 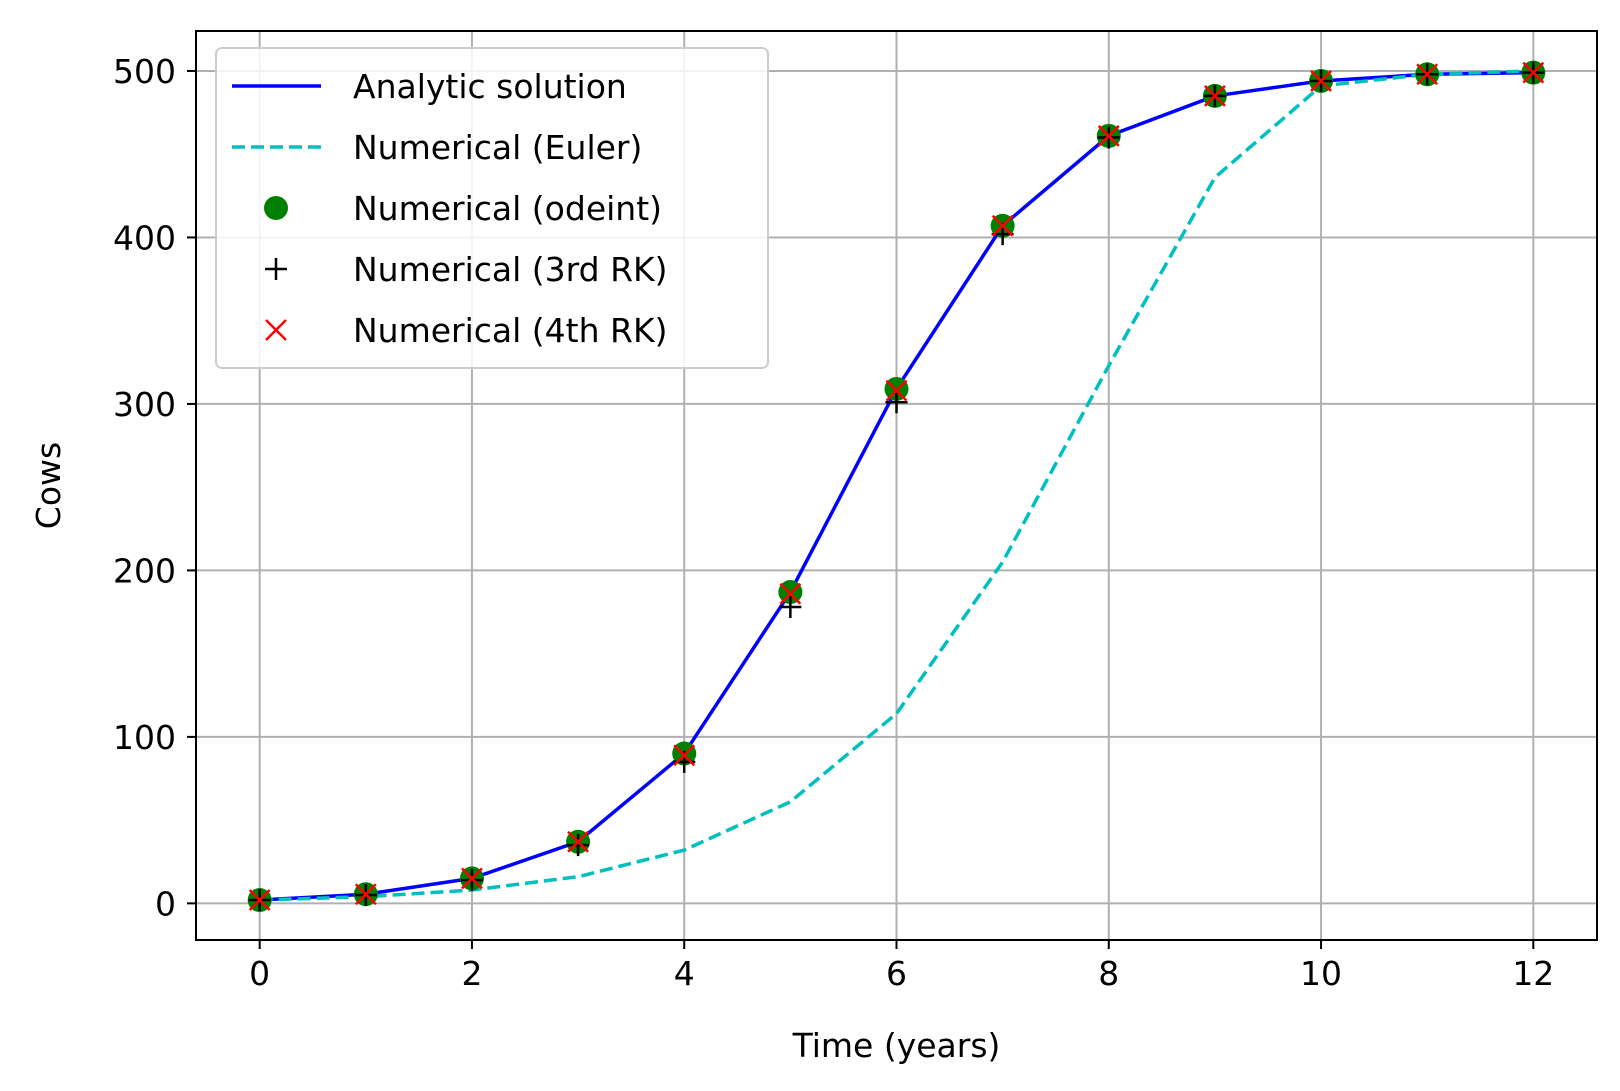 What do you see at coordinates (144, 71) in the screenshot?
I see `y-tick-label: 500` at bounding box center [144, 71].